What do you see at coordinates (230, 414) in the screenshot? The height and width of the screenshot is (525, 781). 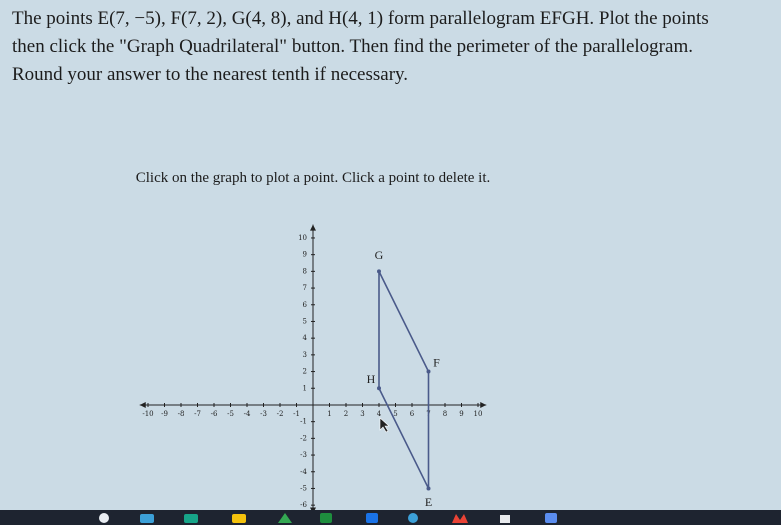 I see `x-tick-label: -5` at bounding box center [230, 414].